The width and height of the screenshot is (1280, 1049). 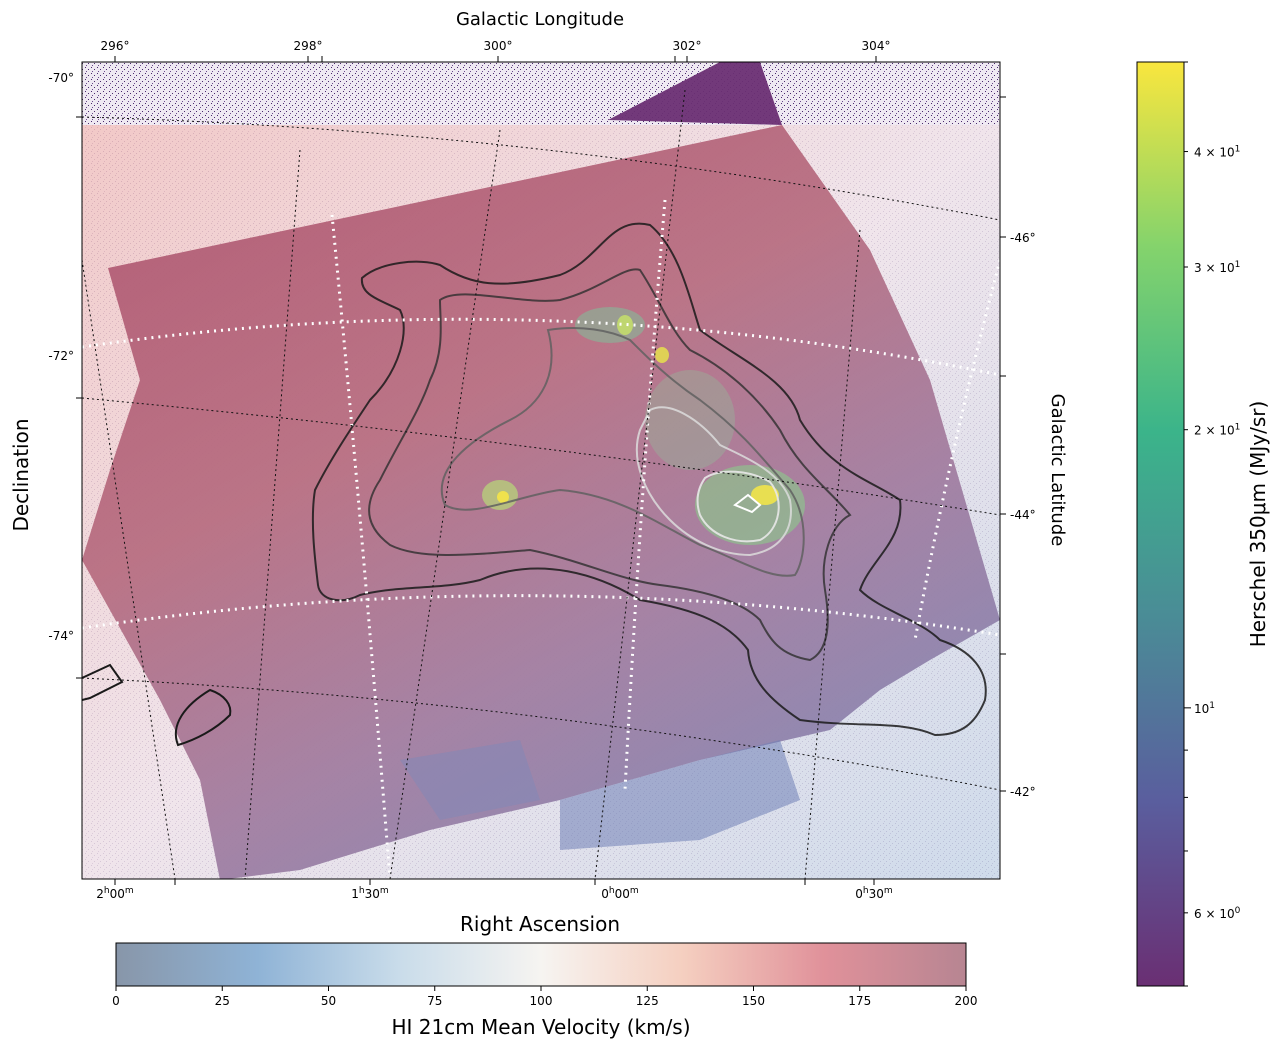 I want to click on herschel-tick-label: 2 × 101, so click(x=1217, y=430).